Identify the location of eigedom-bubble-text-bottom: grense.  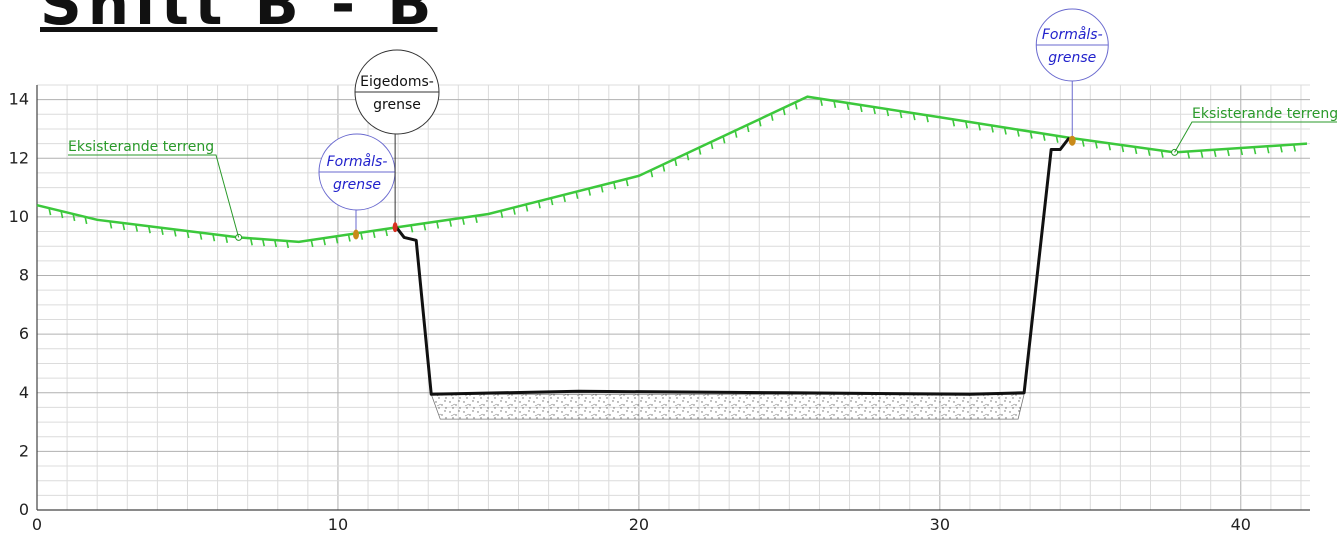
(397, 105).